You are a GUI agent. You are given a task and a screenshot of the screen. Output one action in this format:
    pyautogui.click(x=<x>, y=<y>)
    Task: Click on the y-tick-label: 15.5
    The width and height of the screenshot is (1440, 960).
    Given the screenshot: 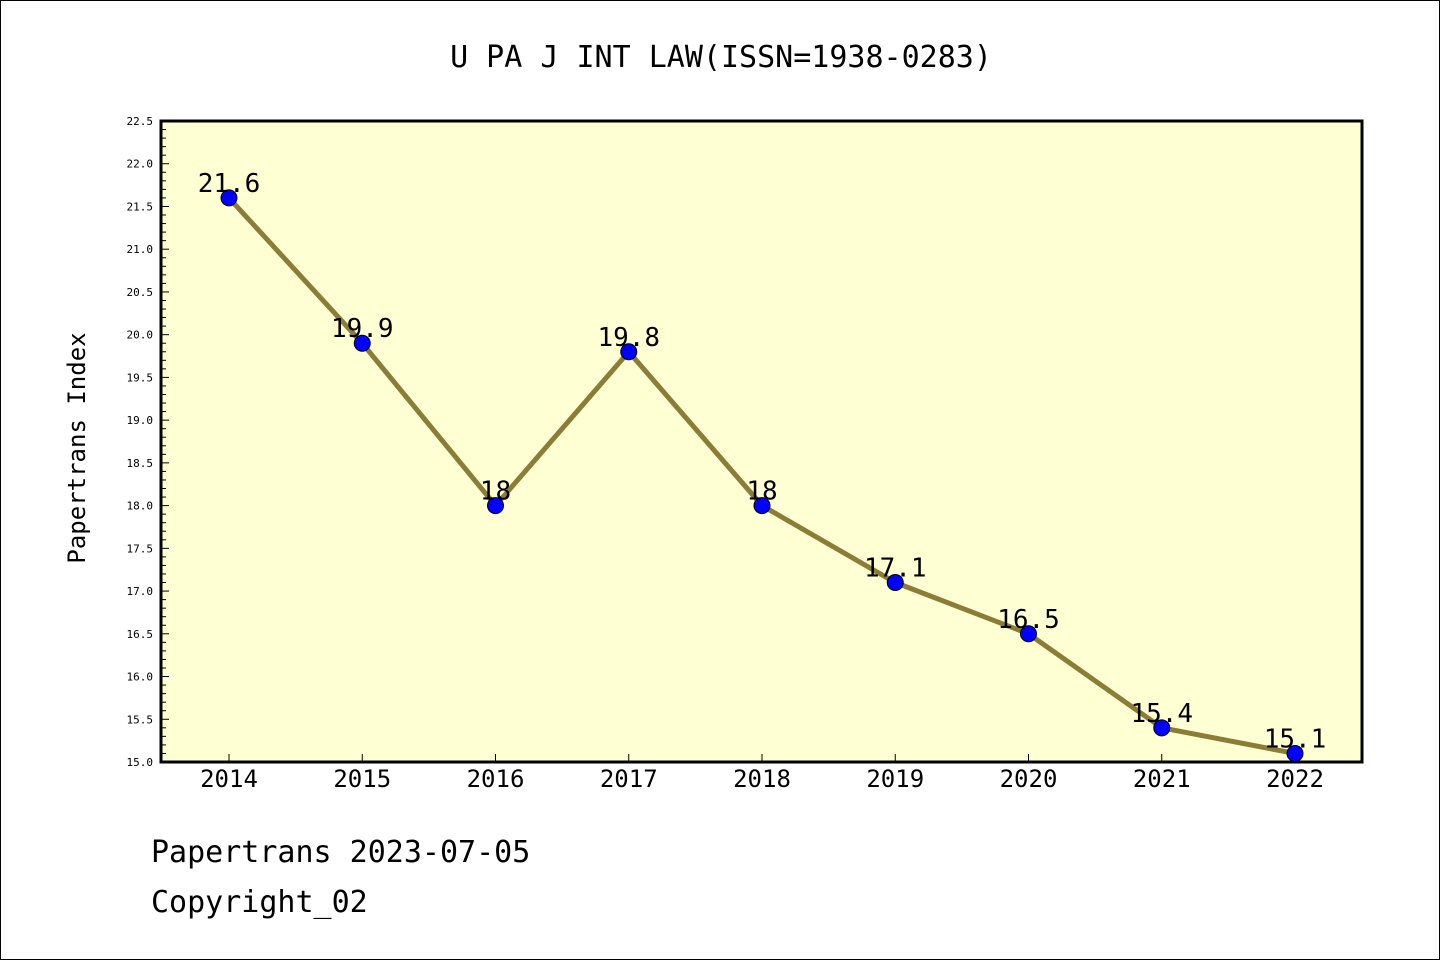 What is the action you would take?
    pyautogui.click(x=140, y=719)
    